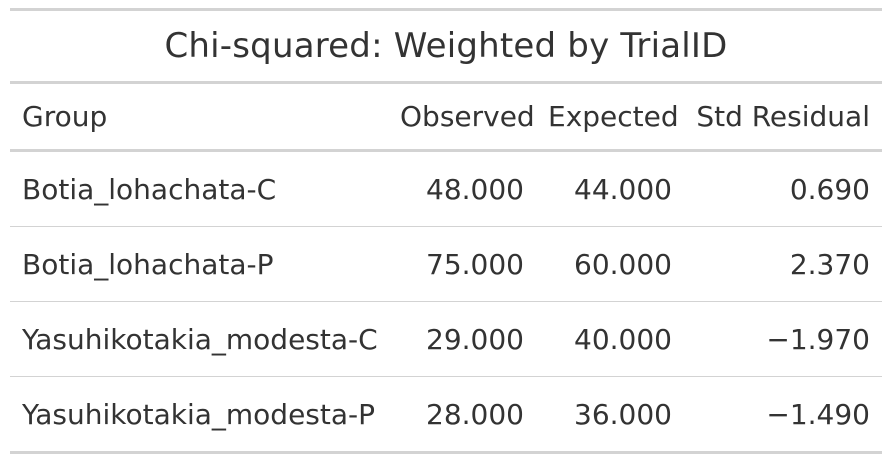 The width and height of the screenshot is (892, 468). What do you see at coordinates (610, 118) in the screenshot?
I see `column-header-expected: Expected` at bounding box center [610, 118].